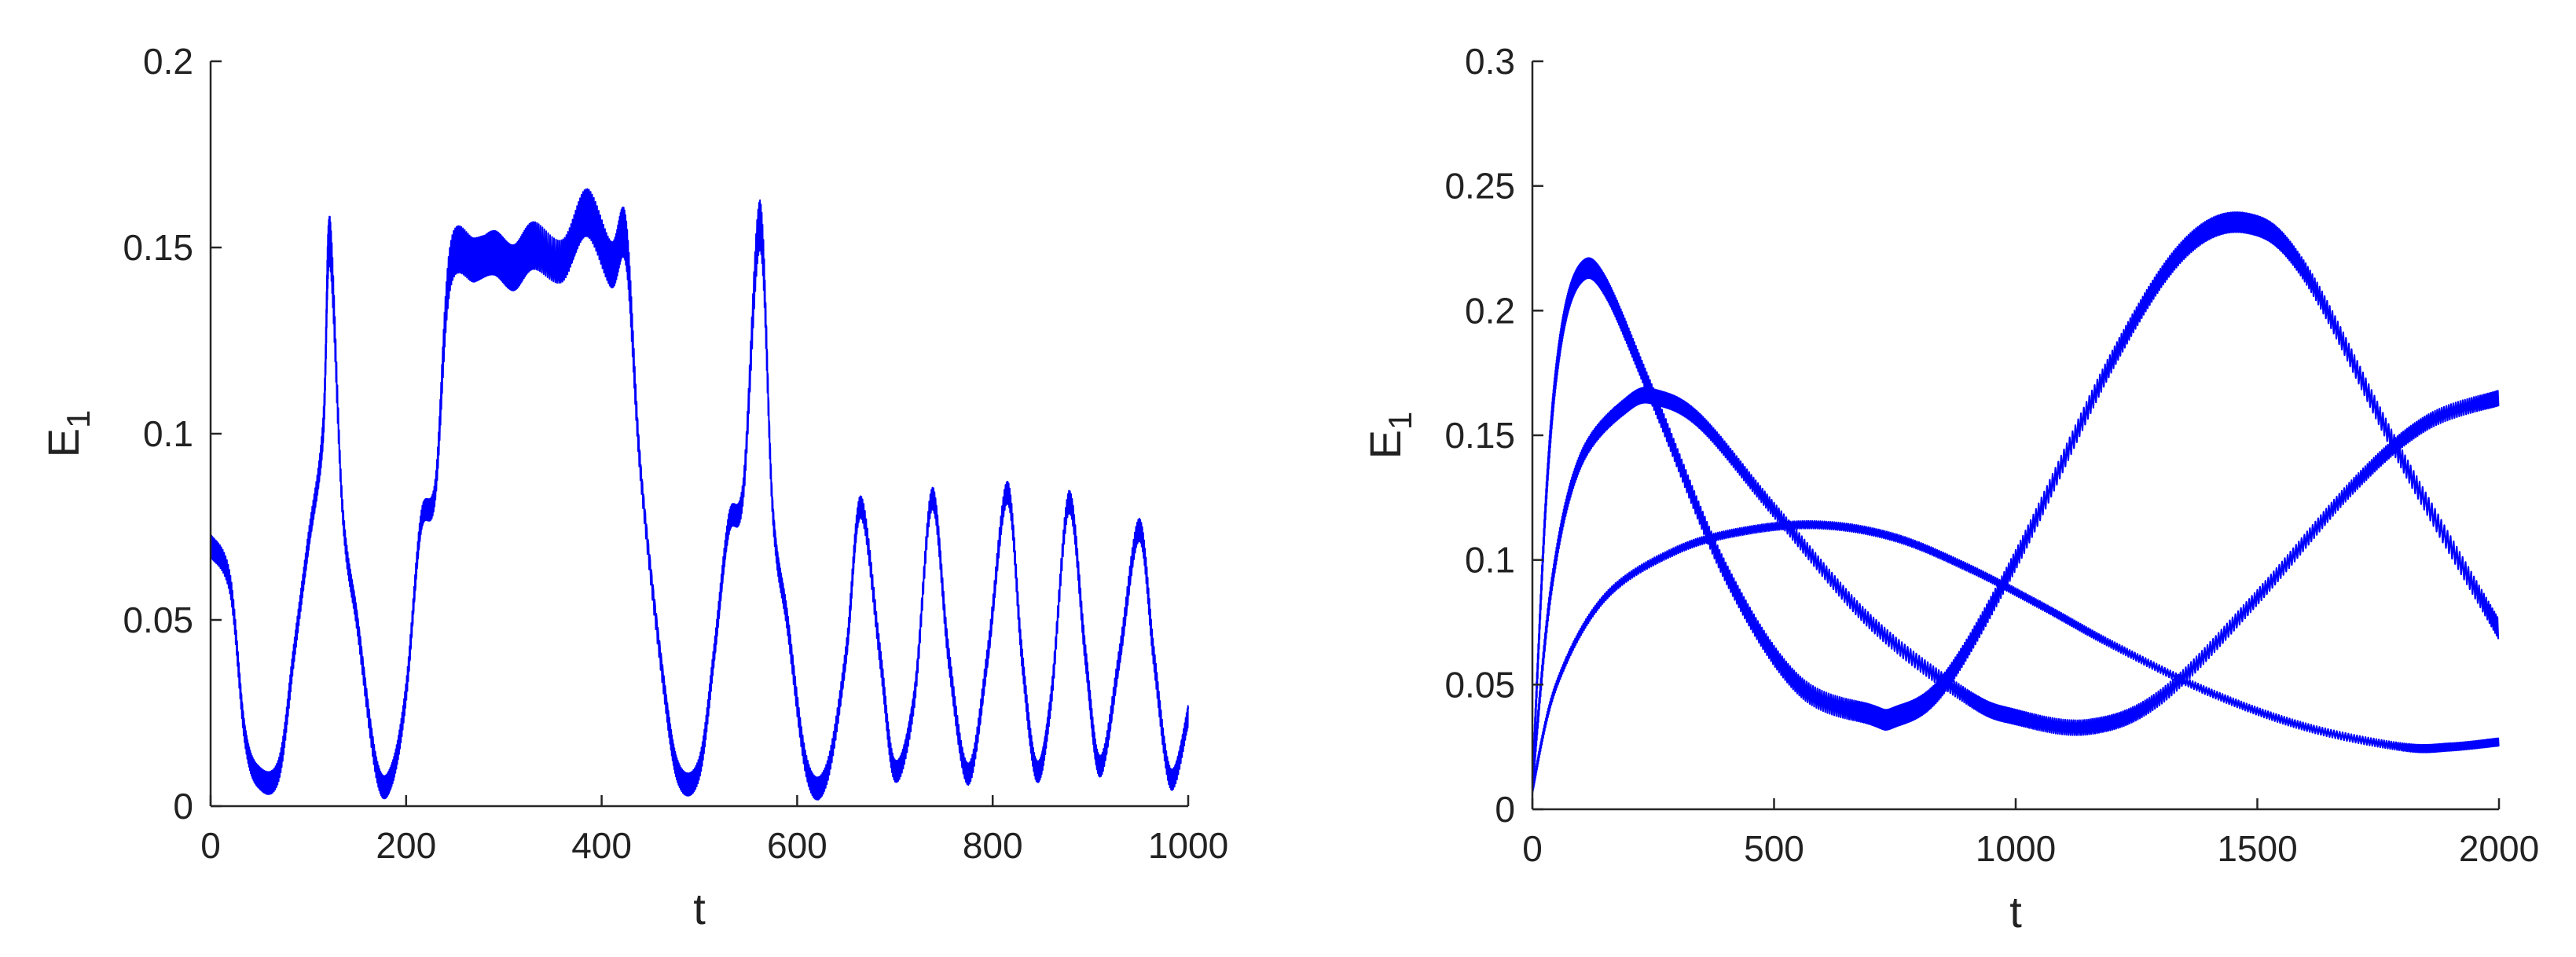  I want to click on right-plot-y-tick-label: 0.3, so click(1490, 61).